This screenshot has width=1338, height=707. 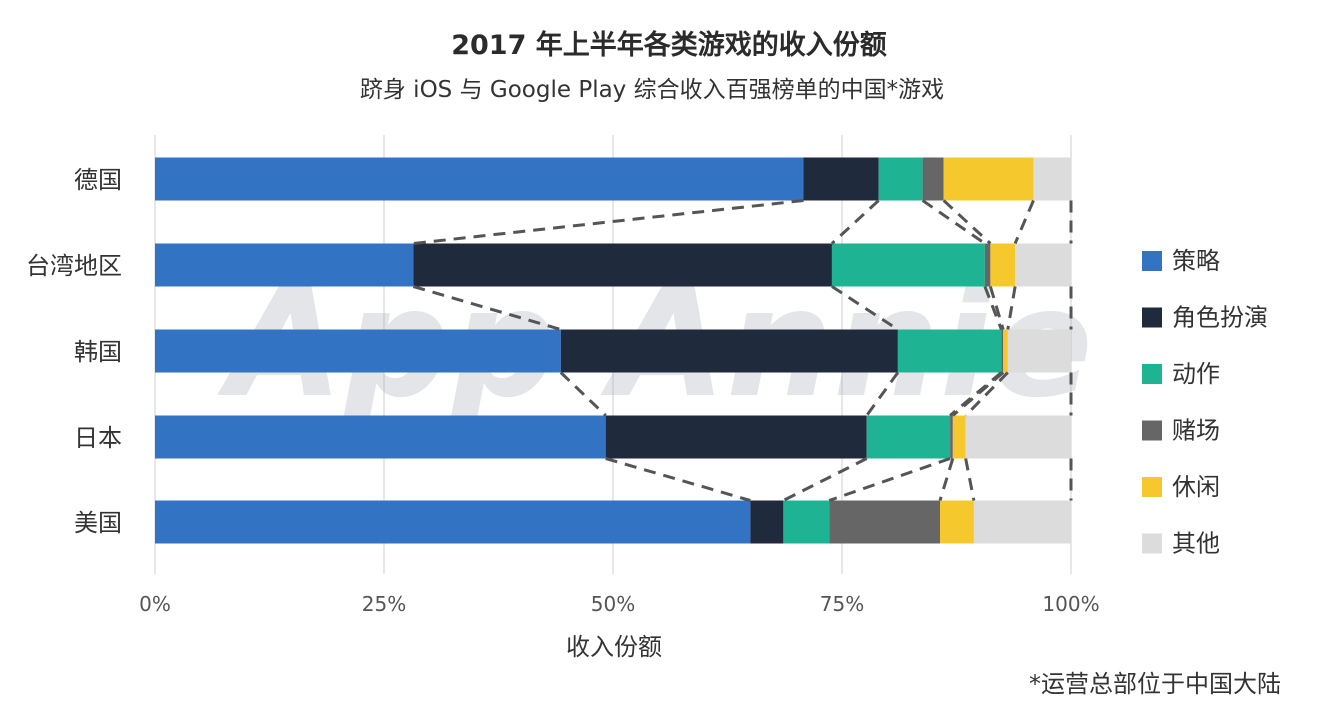 I want to click on legend-label: 其他, so click(x=1196, y=544).